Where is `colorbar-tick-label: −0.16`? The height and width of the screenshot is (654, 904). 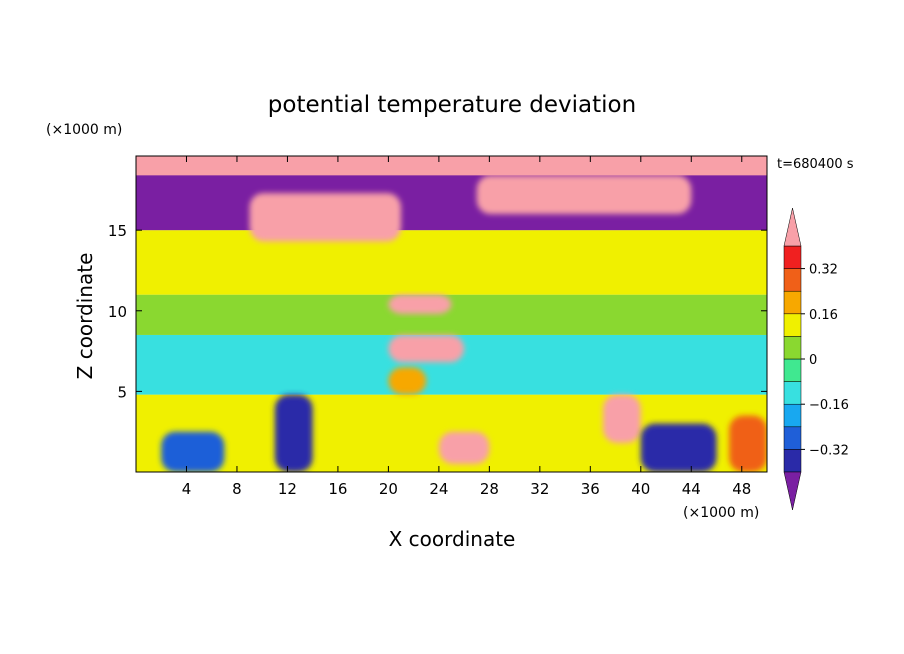 colorbar-tick-label: −0.16 is located at coordinates (829, 405).